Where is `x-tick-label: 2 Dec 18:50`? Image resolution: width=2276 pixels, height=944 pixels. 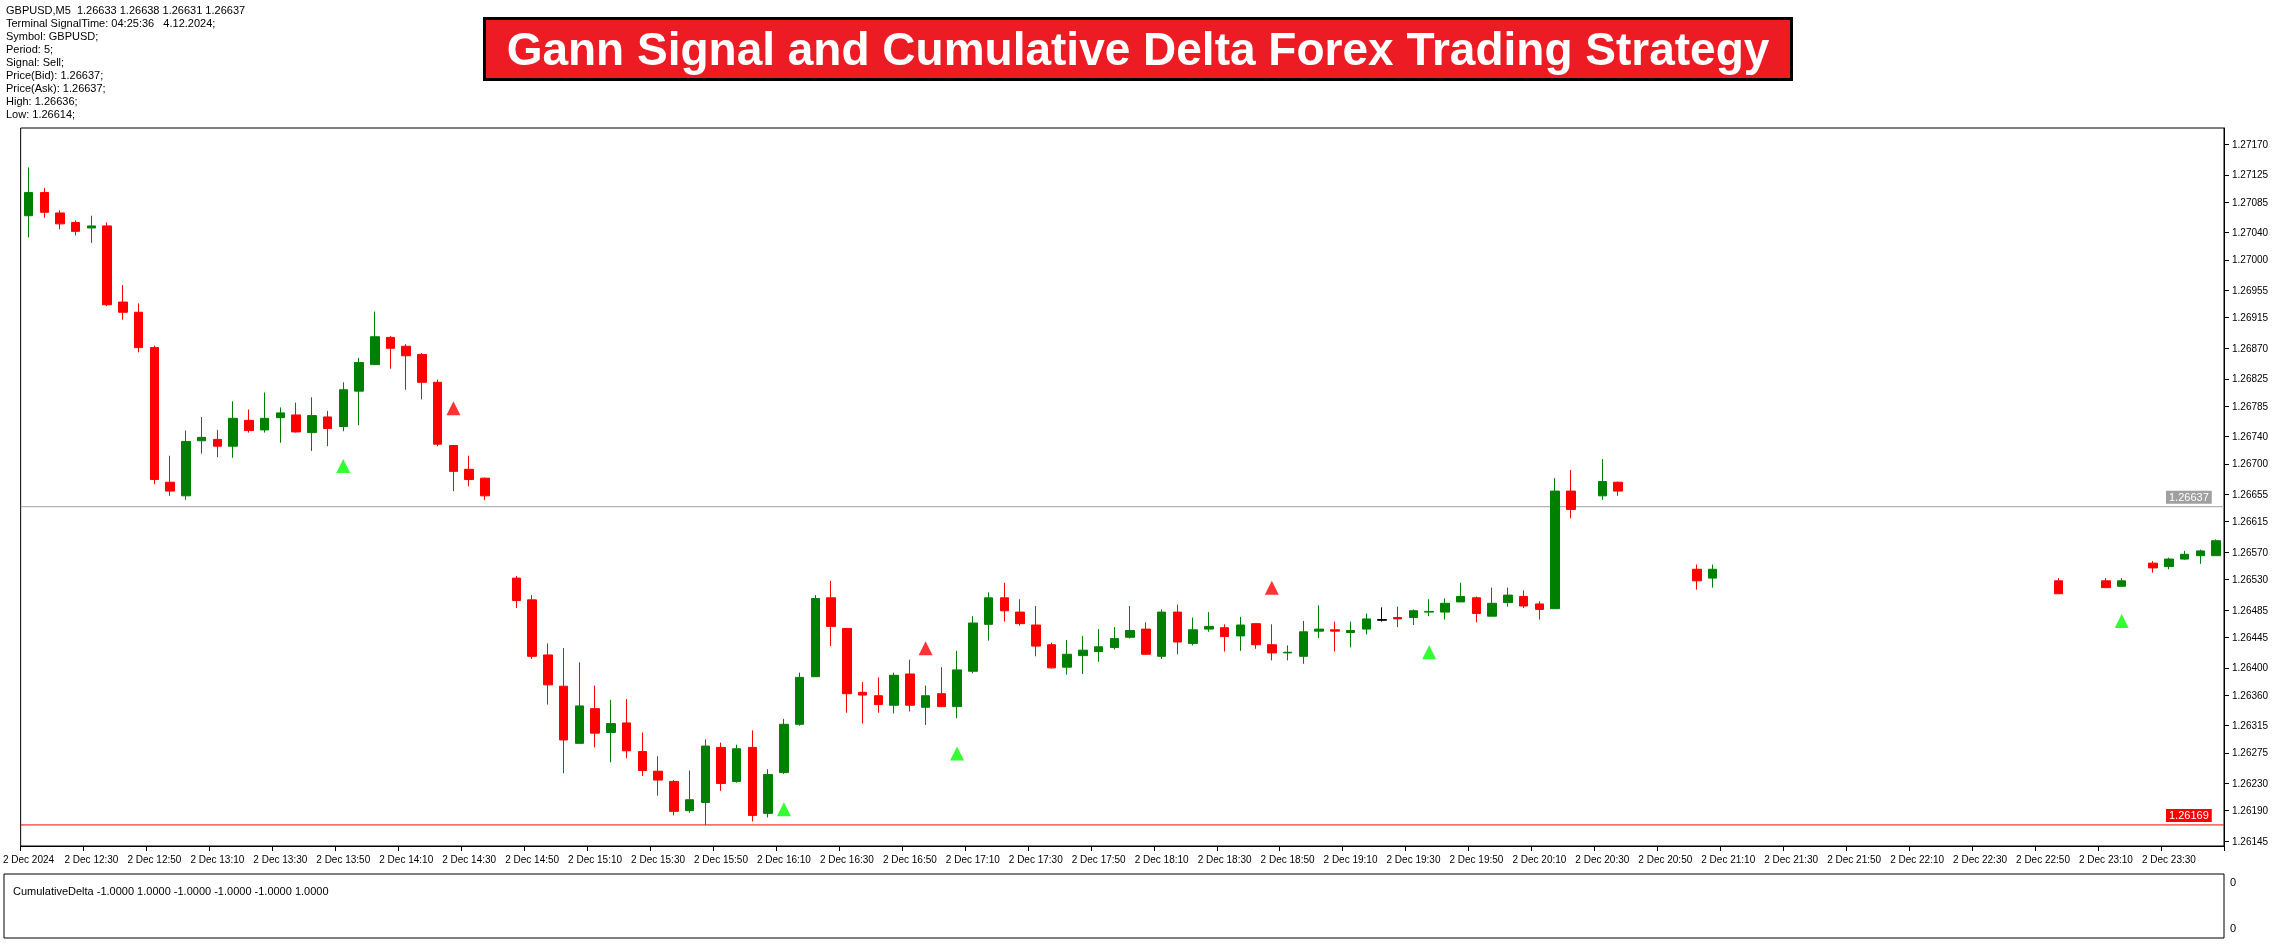 x-tick-label: 2 Dec 18:50 is located at coordinates (1287, 859).